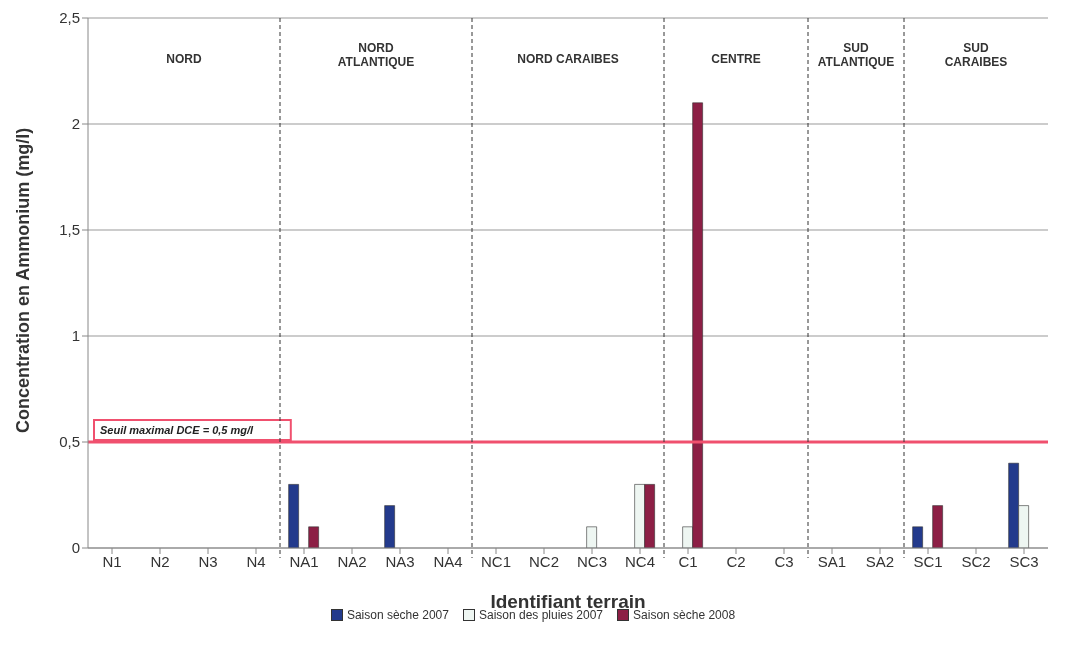 This screenshot has height=647, width=1066. Describe the element at coordinates (544, 561) in the screenshot. I see `x-tick-label: NC2` at that location.